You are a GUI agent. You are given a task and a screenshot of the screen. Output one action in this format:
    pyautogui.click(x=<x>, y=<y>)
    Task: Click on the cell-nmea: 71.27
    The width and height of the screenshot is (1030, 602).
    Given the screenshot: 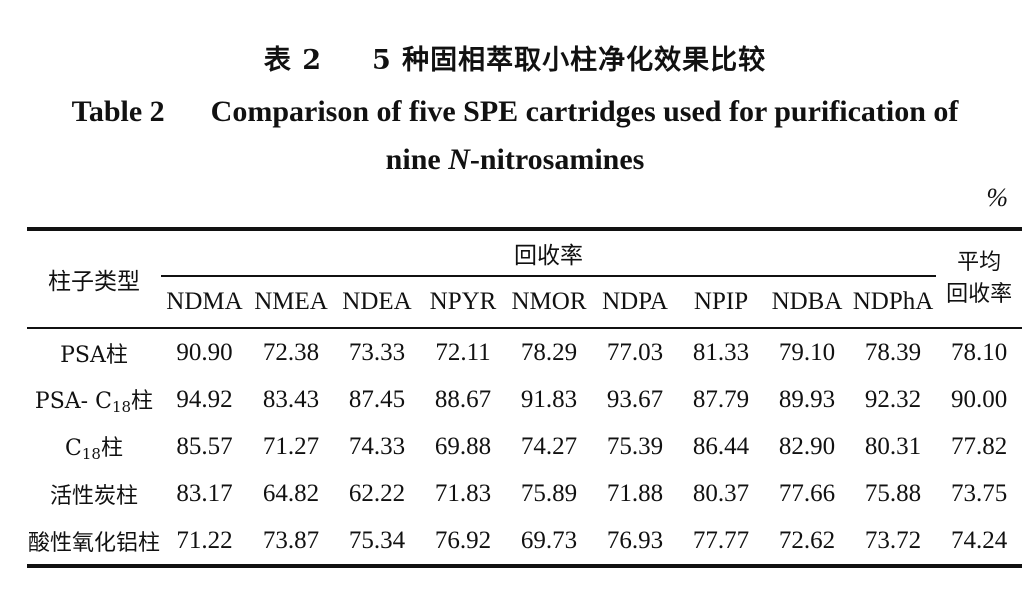 What is the action you would take?
    pyautogui.click(x=291, y=446)
    